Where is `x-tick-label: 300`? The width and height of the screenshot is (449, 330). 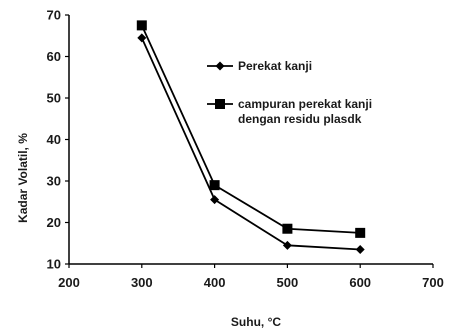
x-tick-label: 300 is located at coordinates (142, 282).